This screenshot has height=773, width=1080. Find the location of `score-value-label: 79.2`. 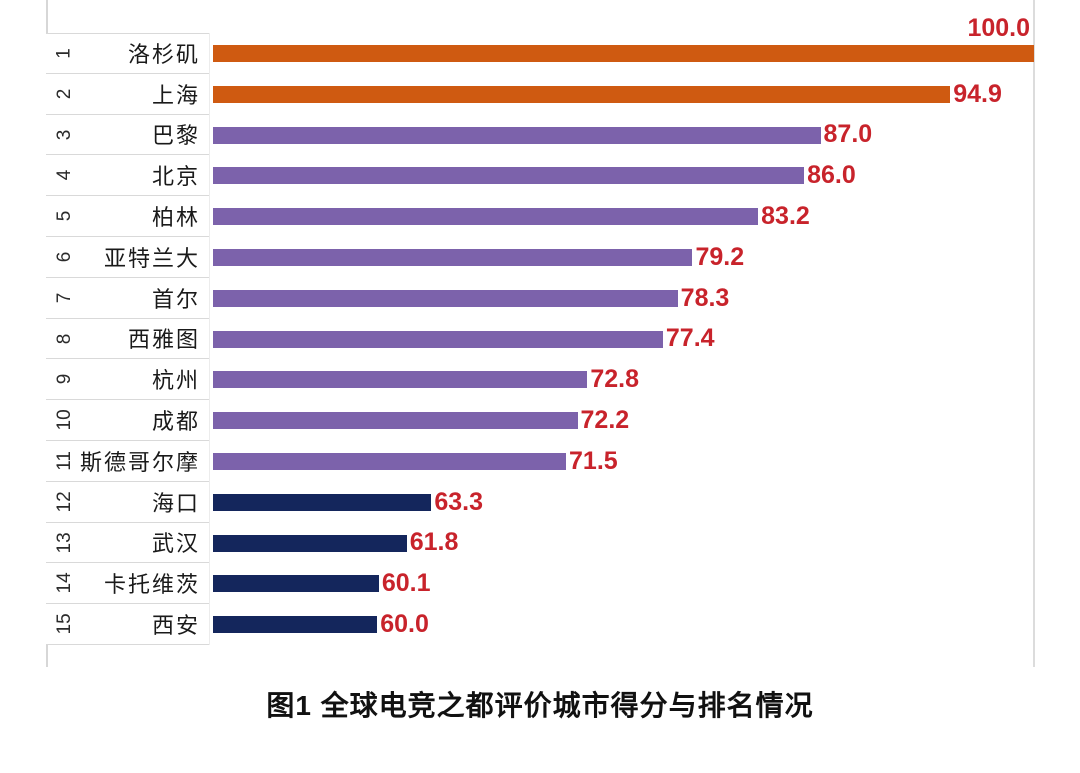

score-value-label: 79.2 is located at coordinates (720, 256).